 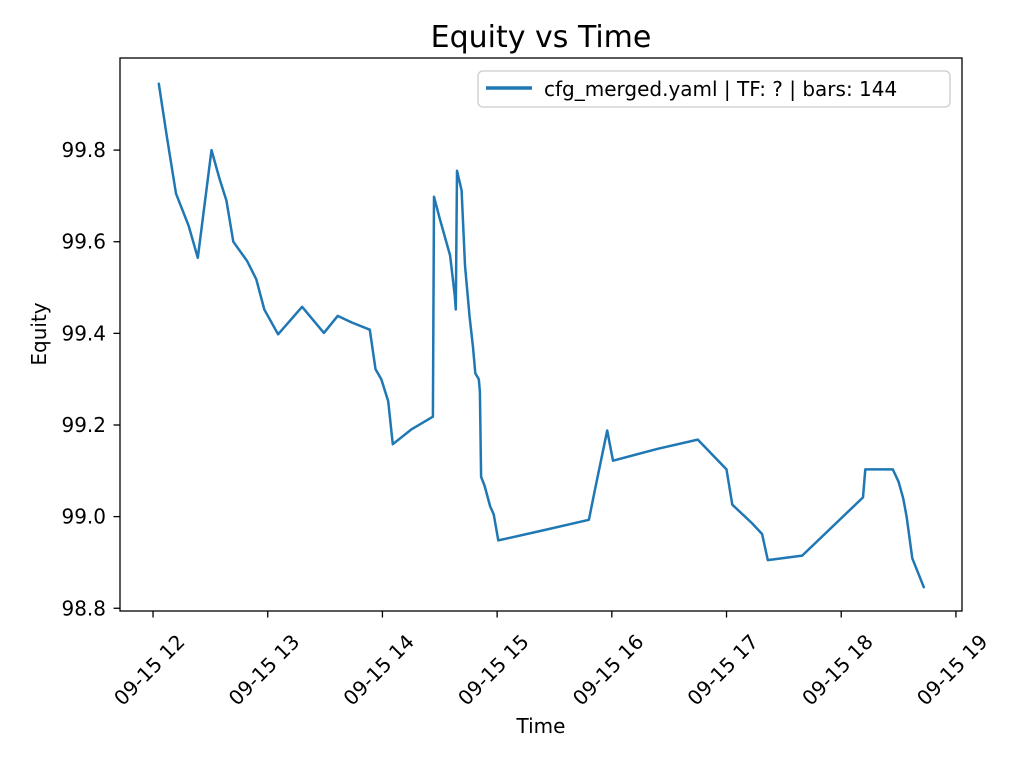 I want to click on chart-title: Equity vs Time, so click(x=541, y=37).